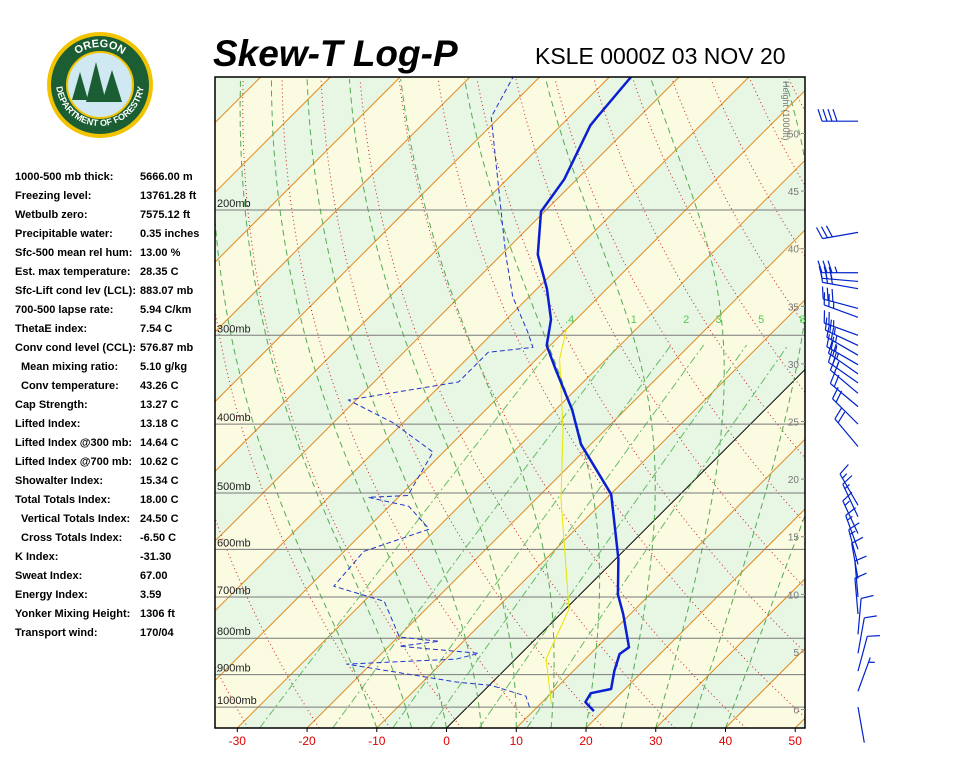 The image size is (960, 768). I want to click on index-value: 883.07 mb, so click(166, 291).